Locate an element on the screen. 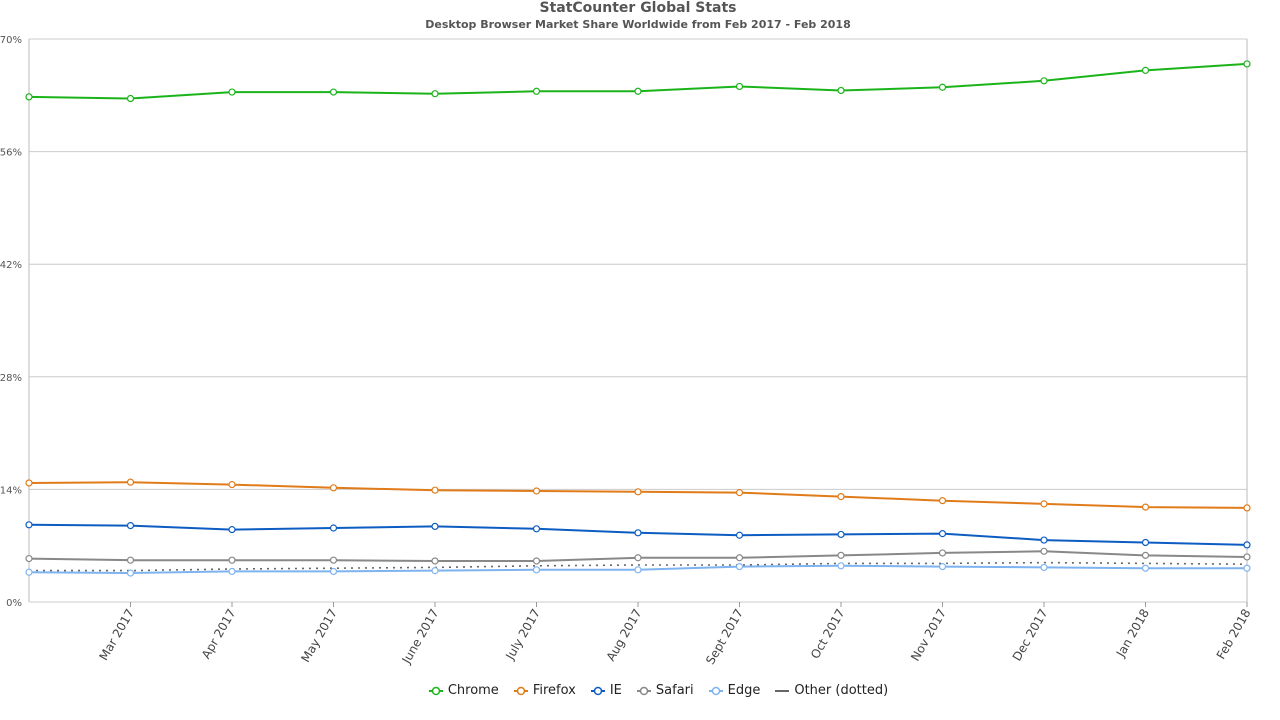 This screenshot has width=1280, height=720. x-tick-label: Feb 2018 is located at coordinates (1234, 634).